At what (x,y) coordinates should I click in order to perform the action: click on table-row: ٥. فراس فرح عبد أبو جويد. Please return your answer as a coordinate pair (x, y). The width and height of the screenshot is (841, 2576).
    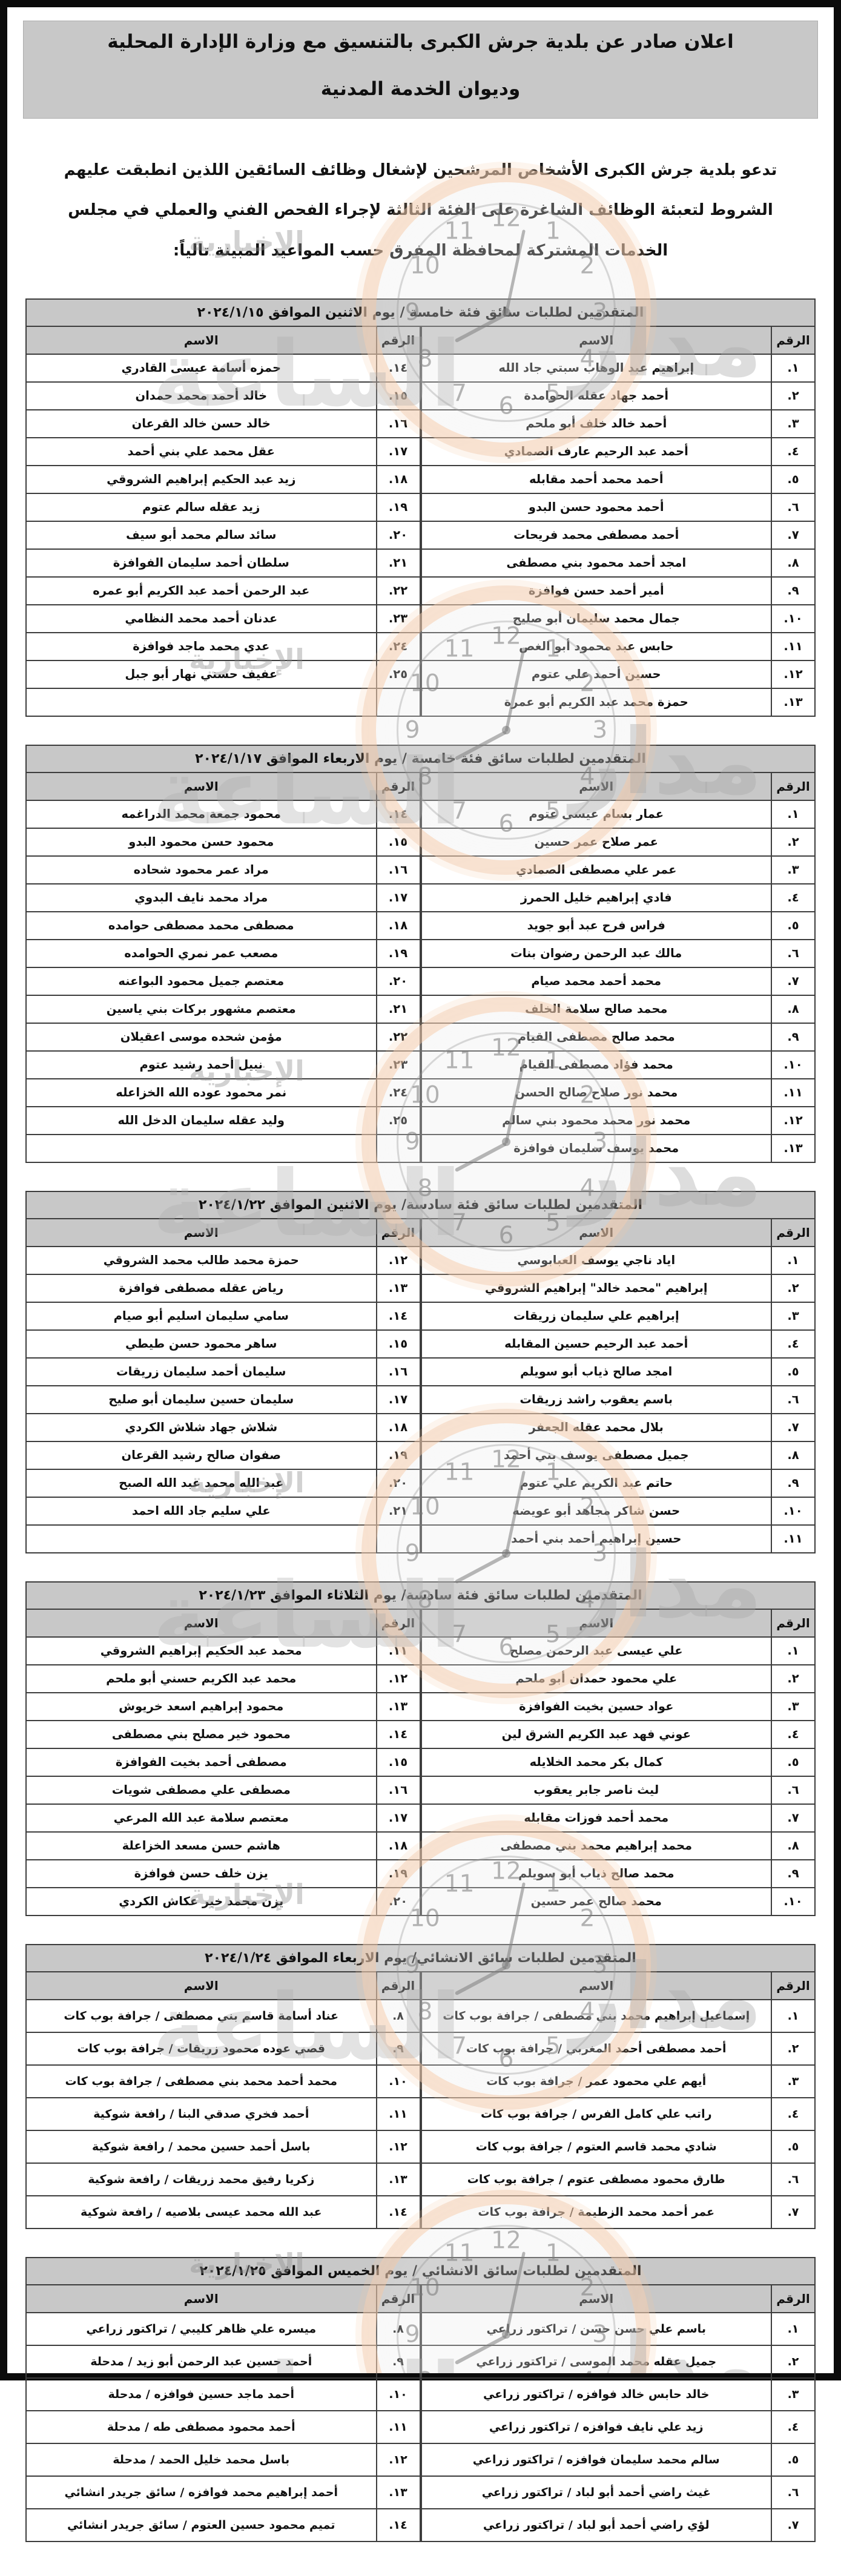
    Looking at the image, I should click on (618, 925).